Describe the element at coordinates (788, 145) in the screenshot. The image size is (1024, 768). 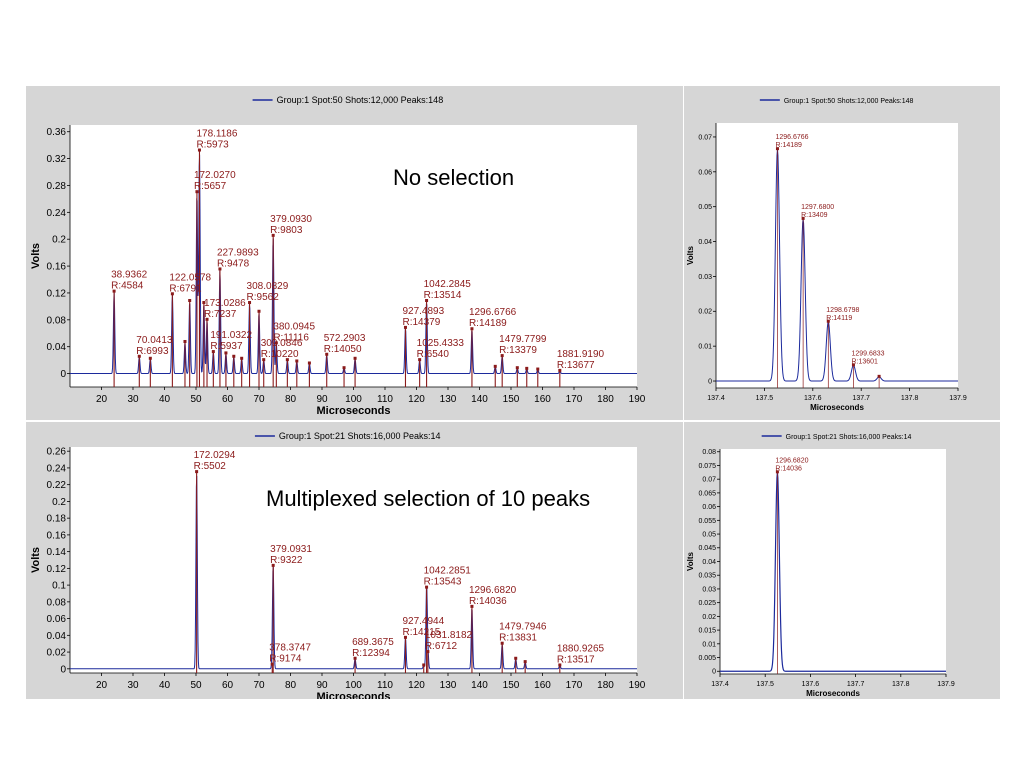
I see `peak-label-resolution: R:14189` at that location.